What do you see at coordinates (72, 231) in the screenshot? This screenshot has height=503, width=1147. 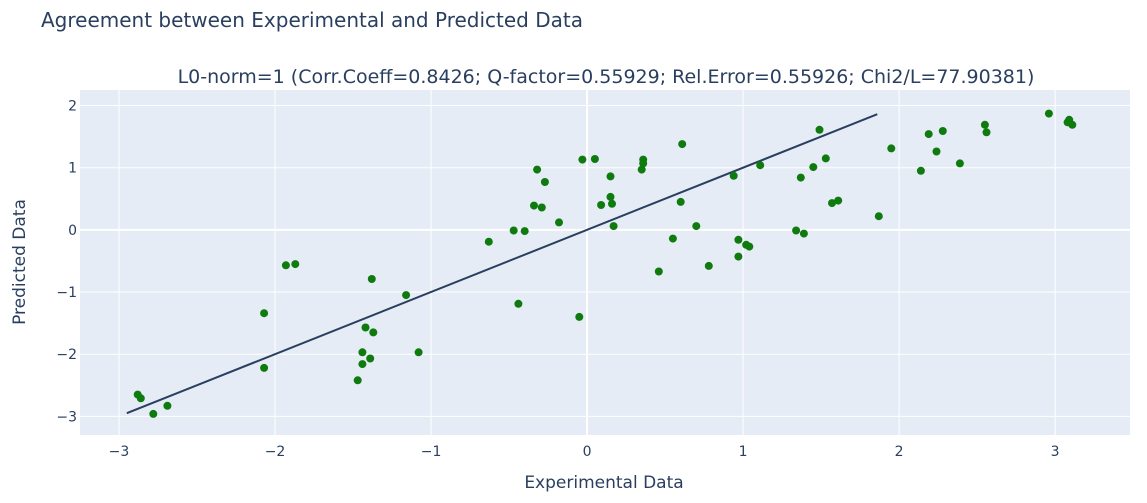 I see `y-tick-label: 0` at bounding box center [72, 231].